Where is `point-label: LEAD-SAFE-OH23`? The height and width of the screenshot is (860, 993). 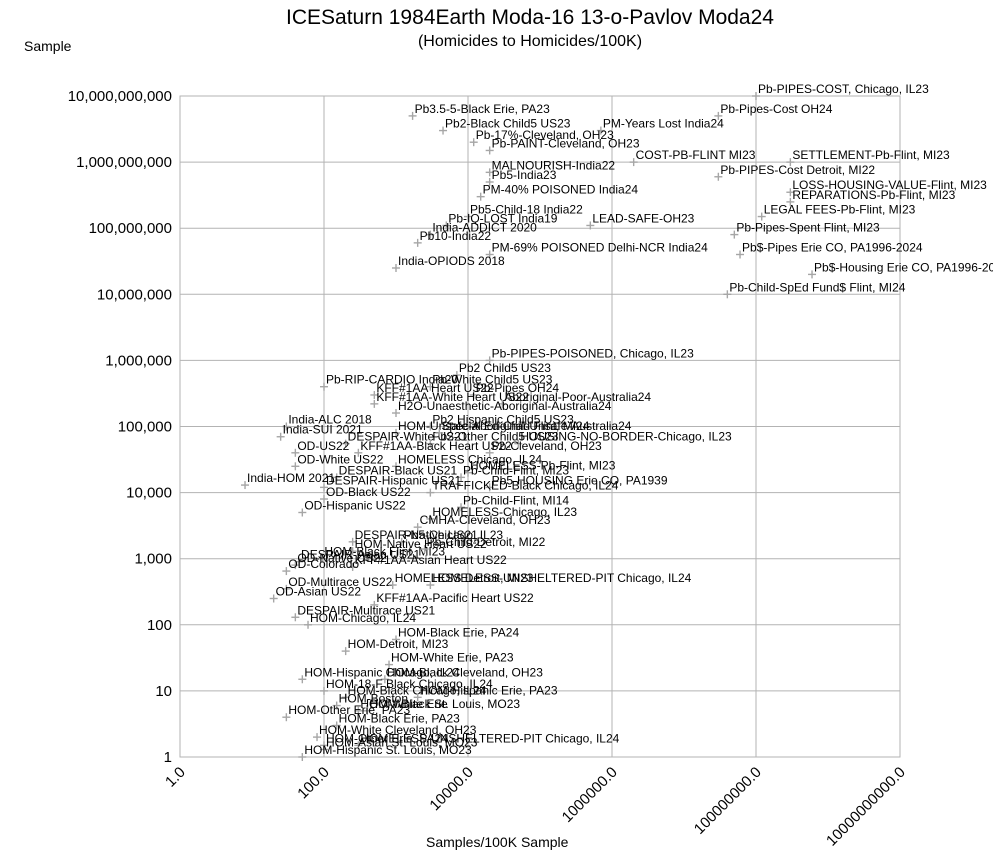
point-label: LEAD-SAFE-OH23 is located at coordinates (643, 218).